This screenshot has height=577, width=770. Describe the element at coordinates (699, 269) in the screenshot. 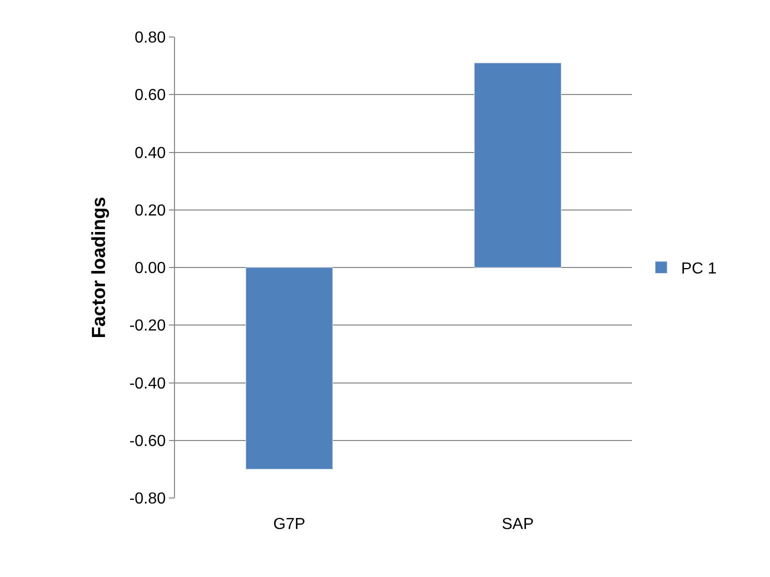

I see `legend-label: PC 1` at that location.